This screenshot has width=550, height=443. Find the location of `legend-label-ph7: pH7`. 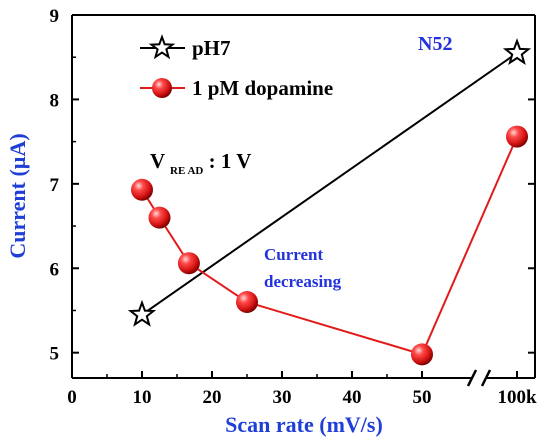

legend-label-ph7: pH7 is located at coordinates (211, 48).